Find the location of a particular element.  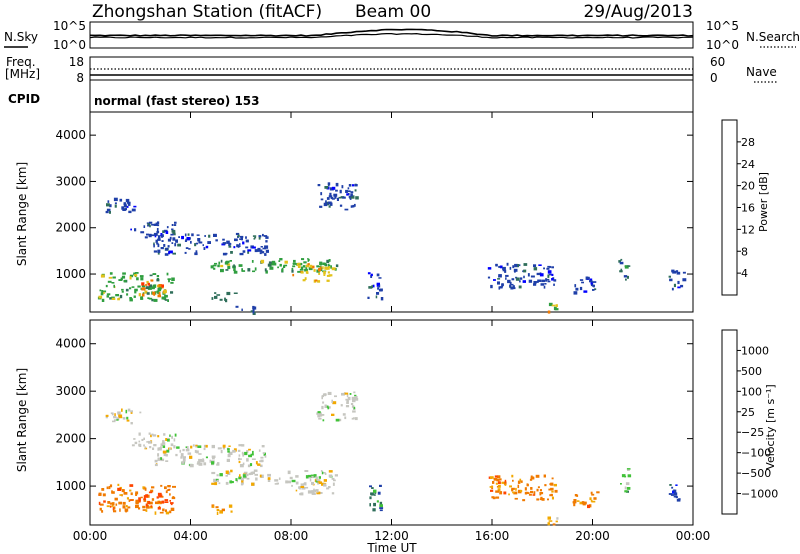

noise-right-label: N.Search is located at coordinates (773, 37).